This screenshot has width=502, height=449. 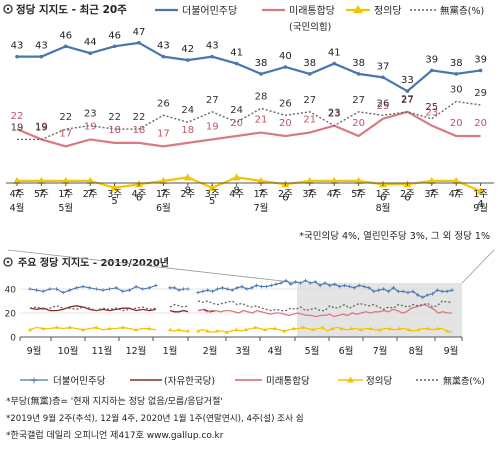 What do you see at coordinates (383, 194) in the screenshot?
I see `top-x-tick-label: 1주` at bounding box center [383, 194].